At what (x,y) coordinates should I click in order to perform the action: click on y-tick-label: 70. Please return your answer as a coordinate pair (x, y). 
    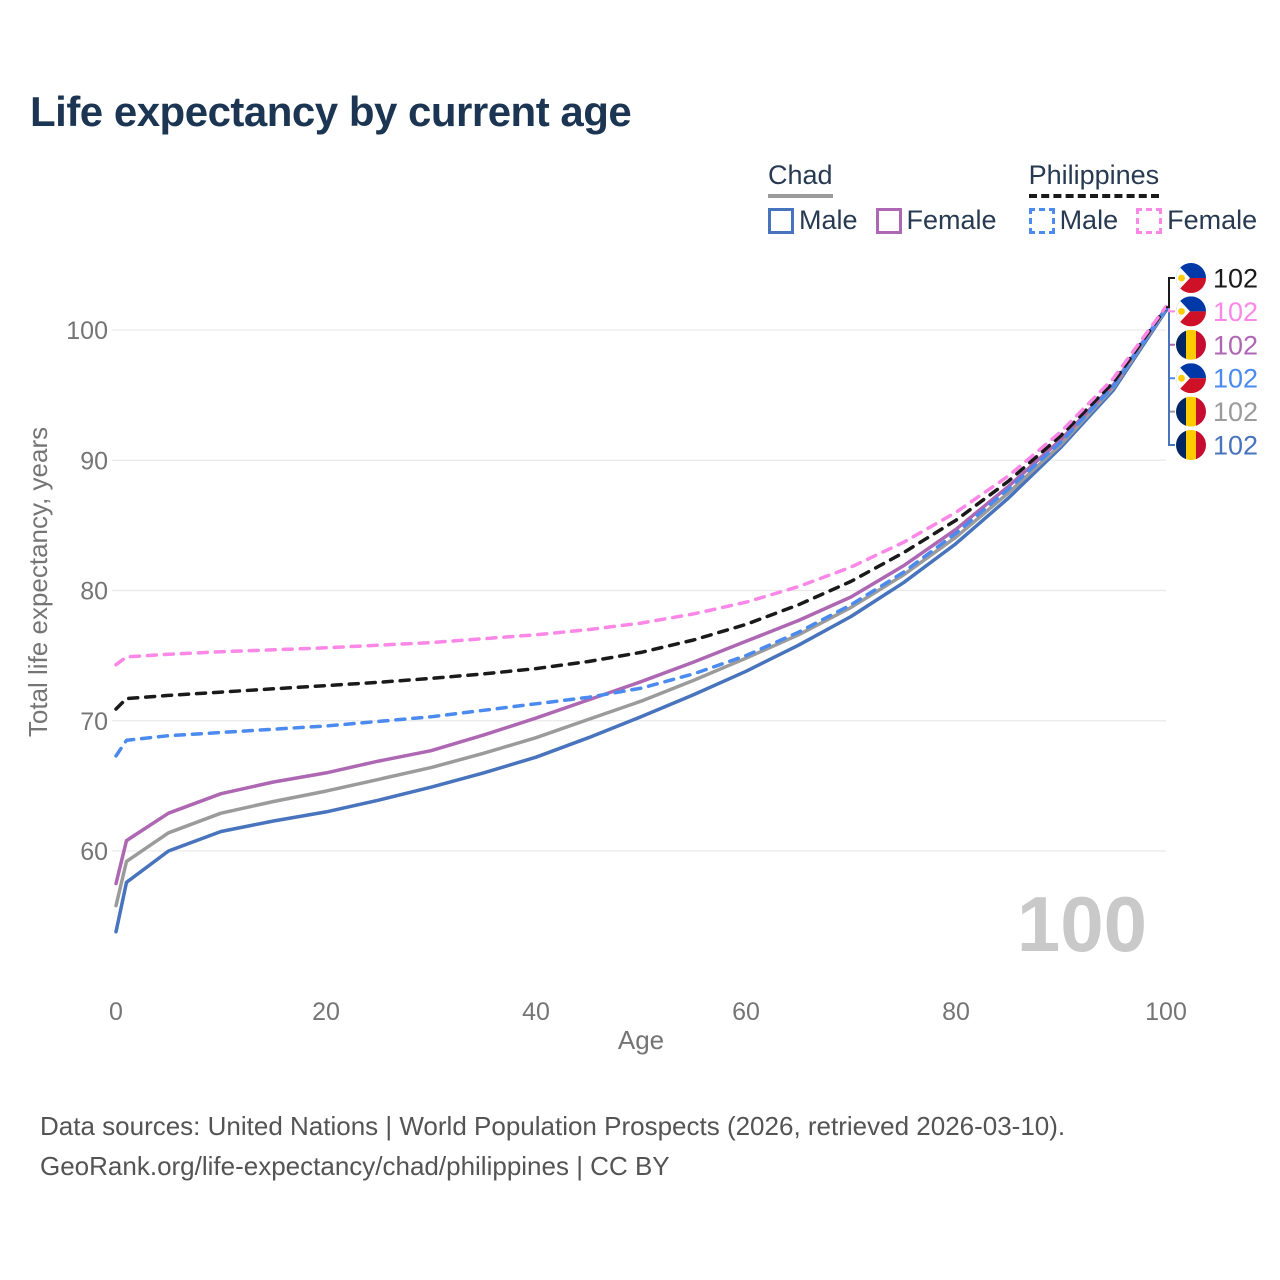
    Looking at the image, I should click on (94, 722).